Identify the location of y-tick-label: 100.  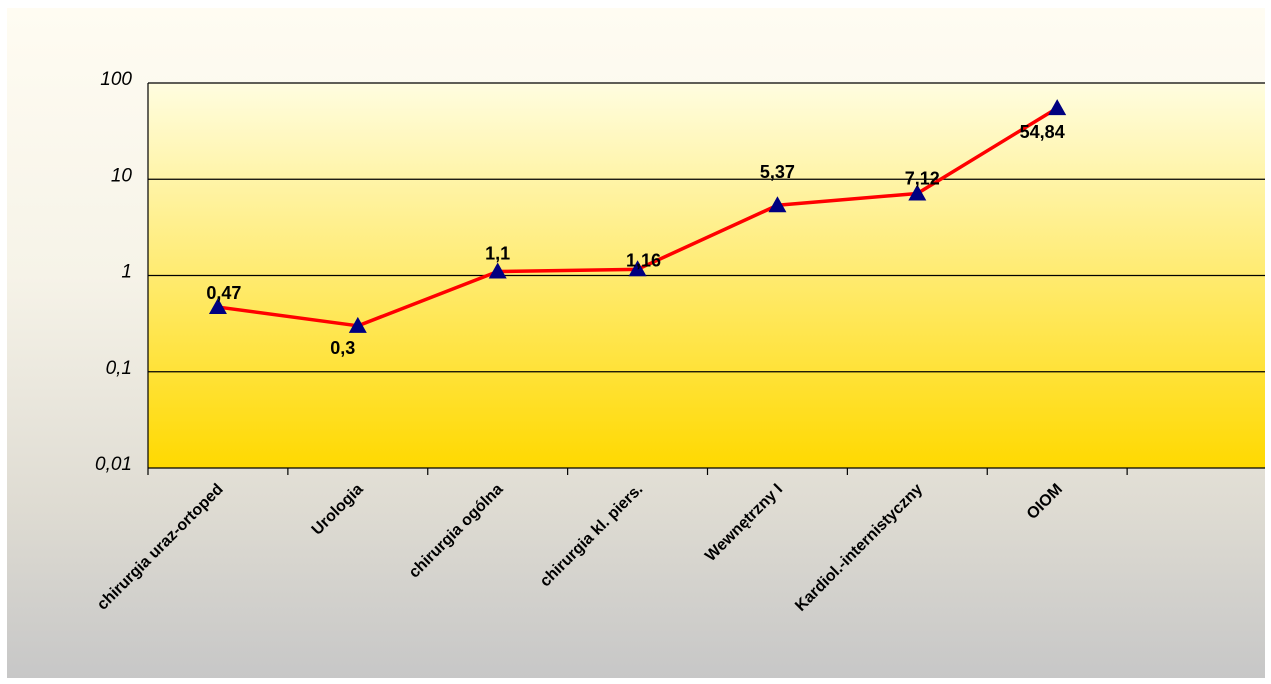
(116, 79).